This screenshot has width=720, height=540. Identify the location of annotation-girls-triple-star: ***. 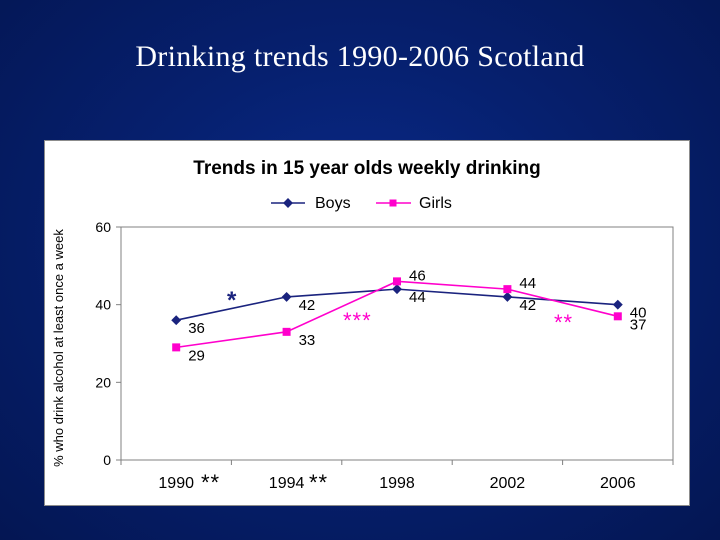
(357, 320).